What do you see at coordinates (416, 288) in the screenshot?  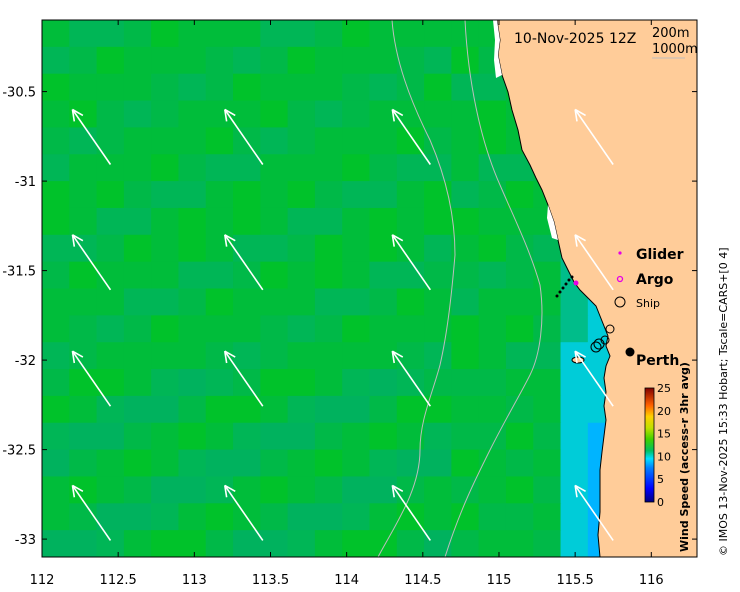 I see `isobath-1000m` at bounding box center [416, 288].